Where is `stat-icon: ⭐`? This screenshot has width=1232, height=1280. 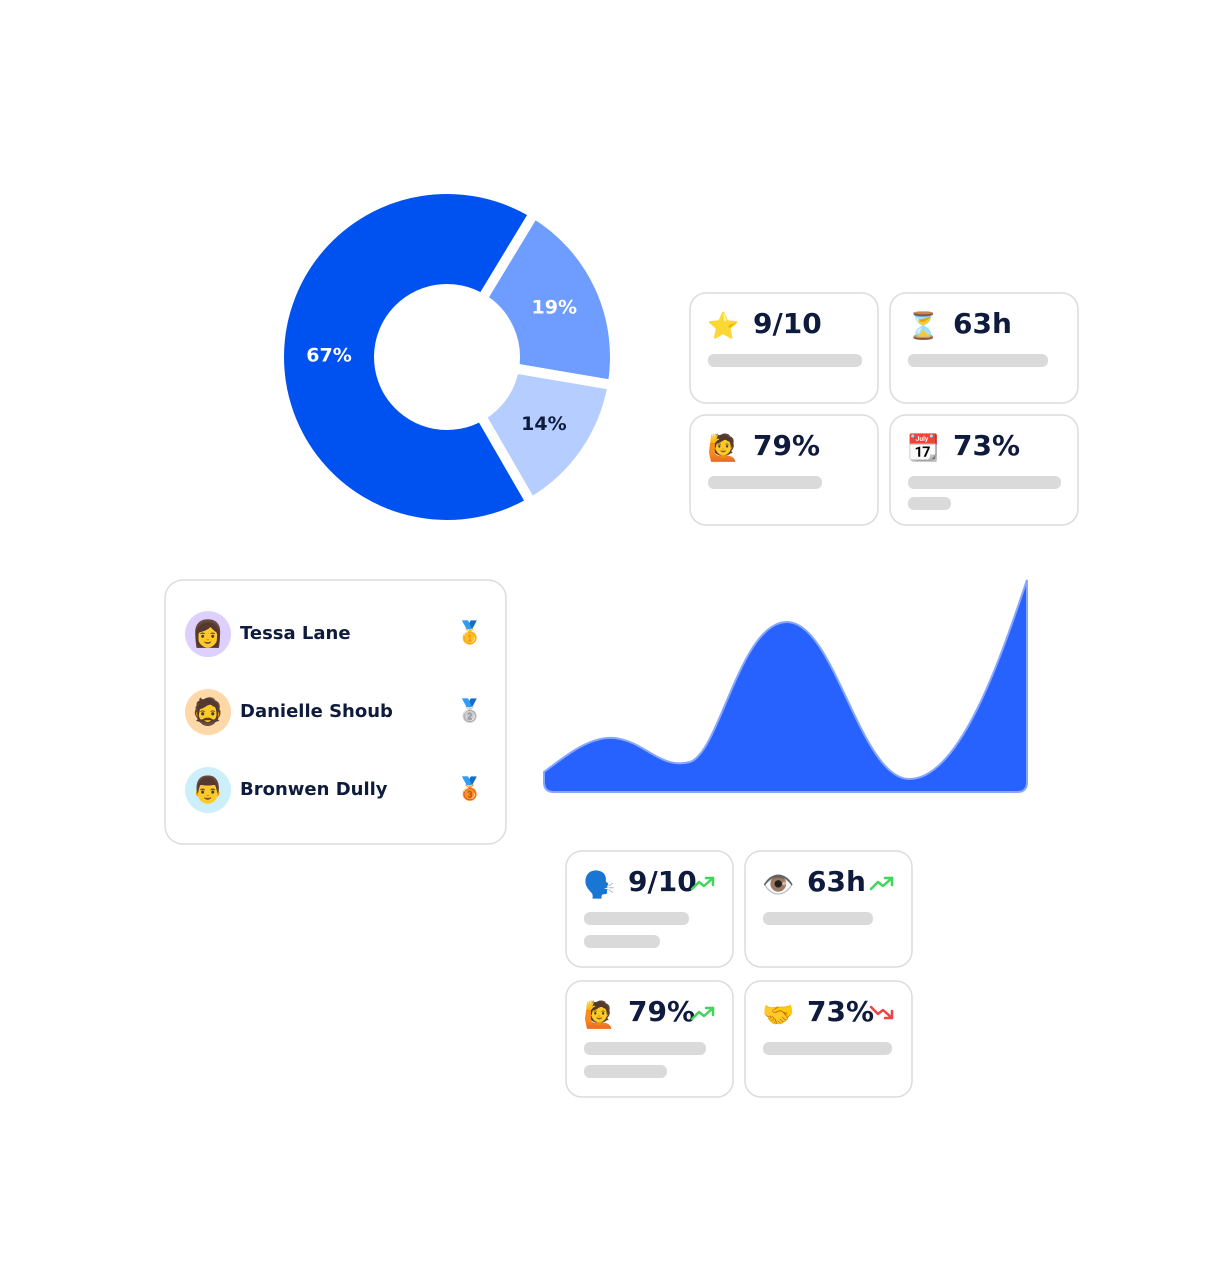
stat-icon: ⭐ is located at coordinates (723, 326).